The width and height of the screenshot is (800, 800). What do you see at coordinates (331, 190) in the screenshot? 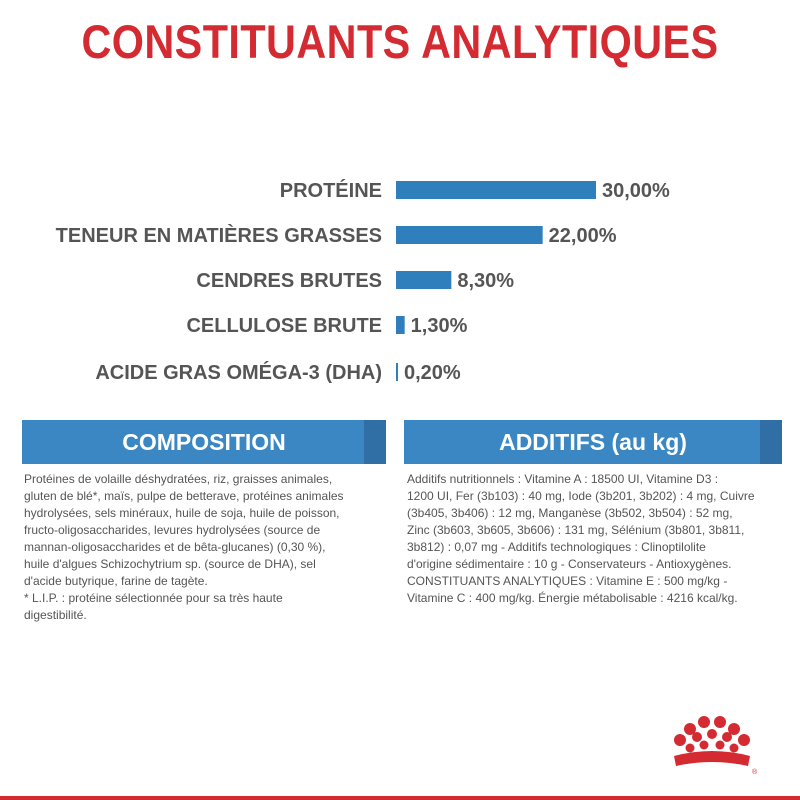
I see `category-label: PROTÉINE` at bounding box center [331, 190].